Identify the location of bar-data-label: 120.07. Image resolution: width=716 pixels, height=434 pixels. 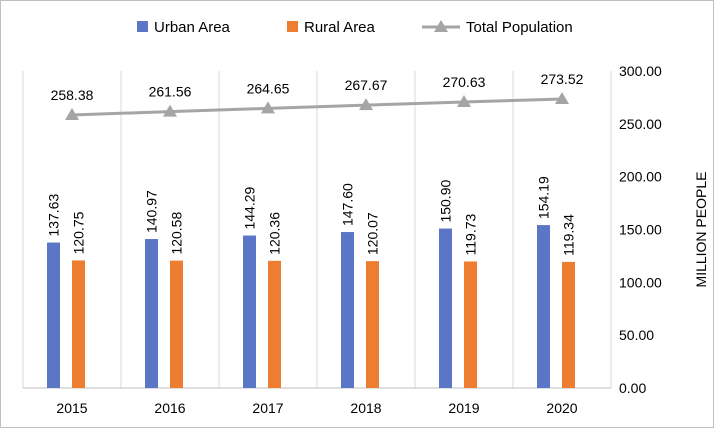
(373, 233).